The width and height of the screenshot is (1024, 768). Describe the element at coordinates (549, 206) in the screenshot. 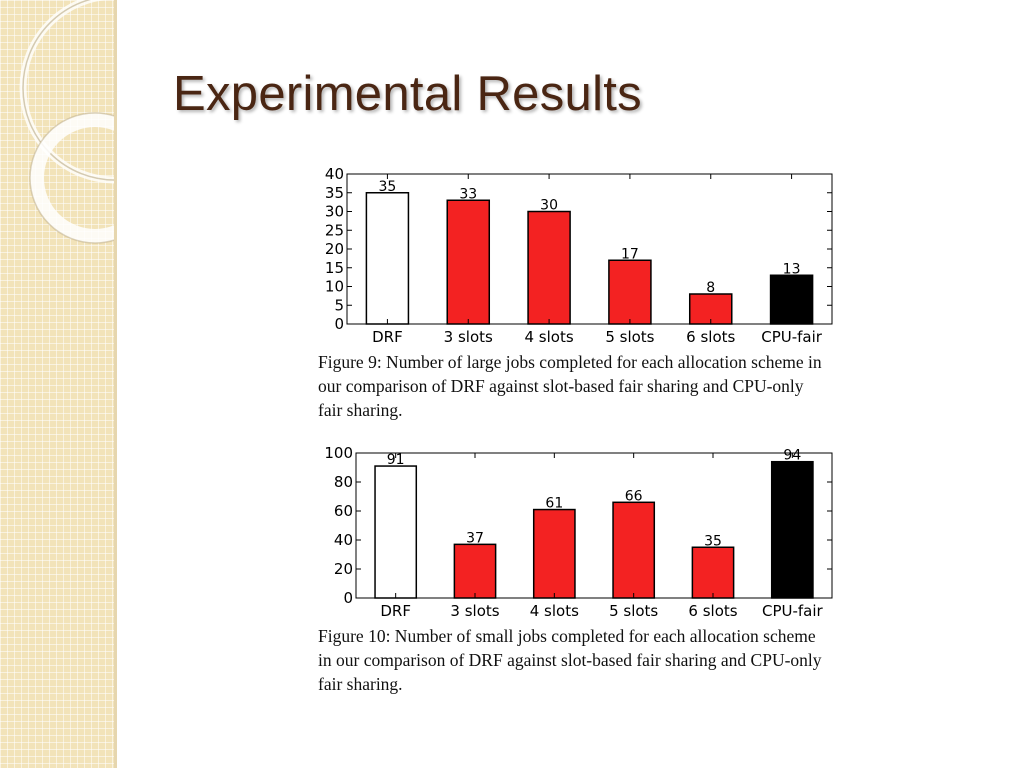

I see `data-label: 30` at that location.